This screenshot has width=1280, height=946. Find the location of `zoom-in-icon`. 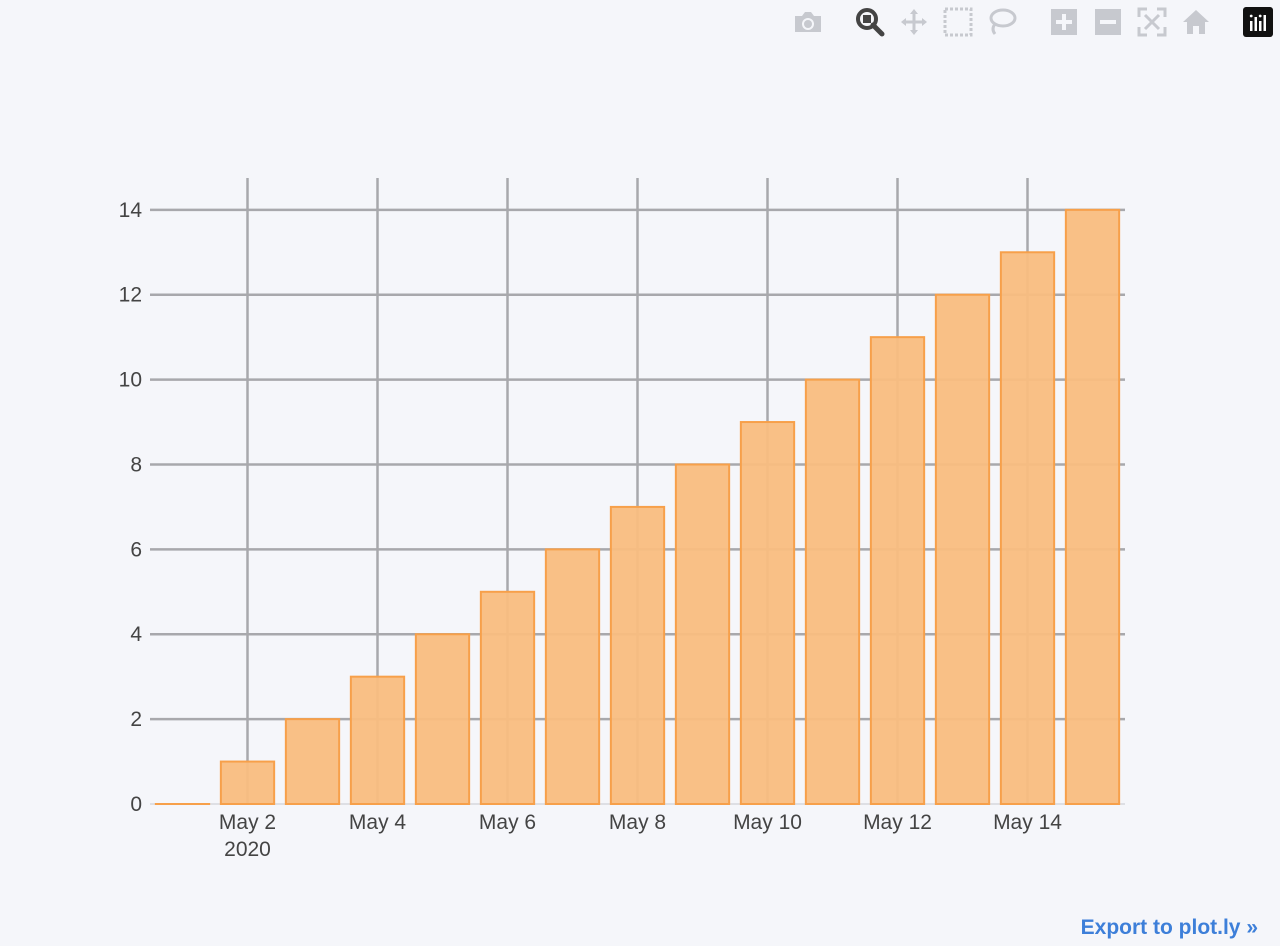

zoom-in-icon is located at coordinates (1064, 22).